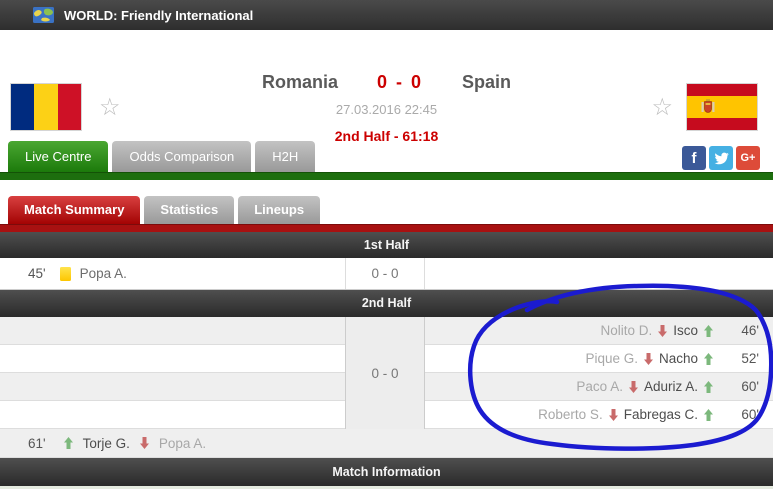 Image resolution: width=773 pixels, height=489 pixels. I want to click on event-row-yellow-card: 45' Popa A. 0 - 0, so click(386, 274).